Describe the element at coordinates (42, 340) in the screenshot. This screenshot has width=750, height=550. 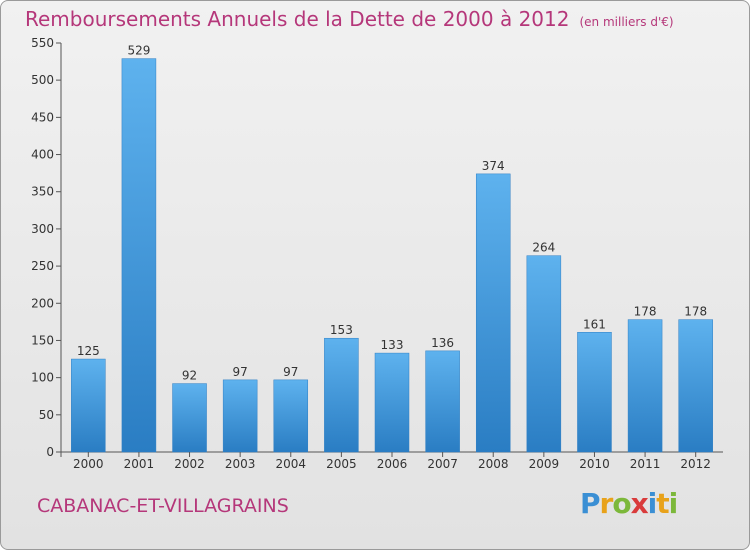
I see `y-tick-label: 150` at that location.